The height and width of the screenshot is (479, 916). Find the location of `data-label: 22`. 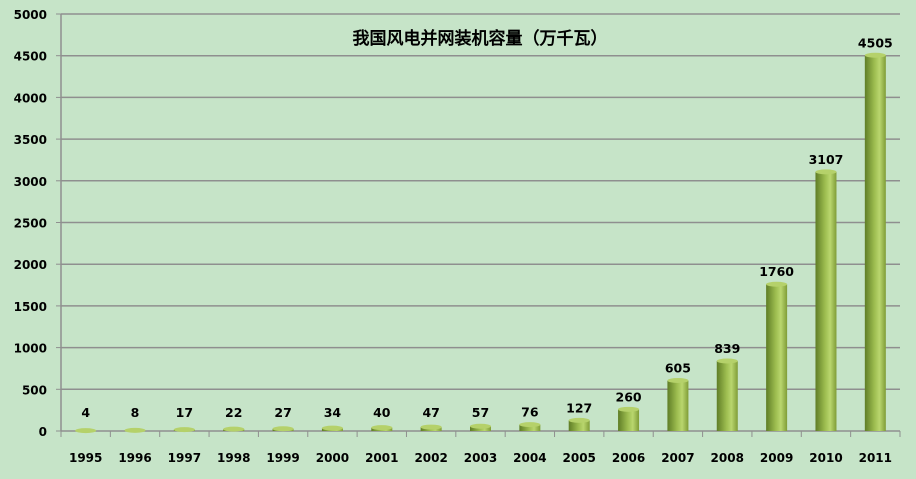

data-label: 22 is located at coordinates (233, 412).